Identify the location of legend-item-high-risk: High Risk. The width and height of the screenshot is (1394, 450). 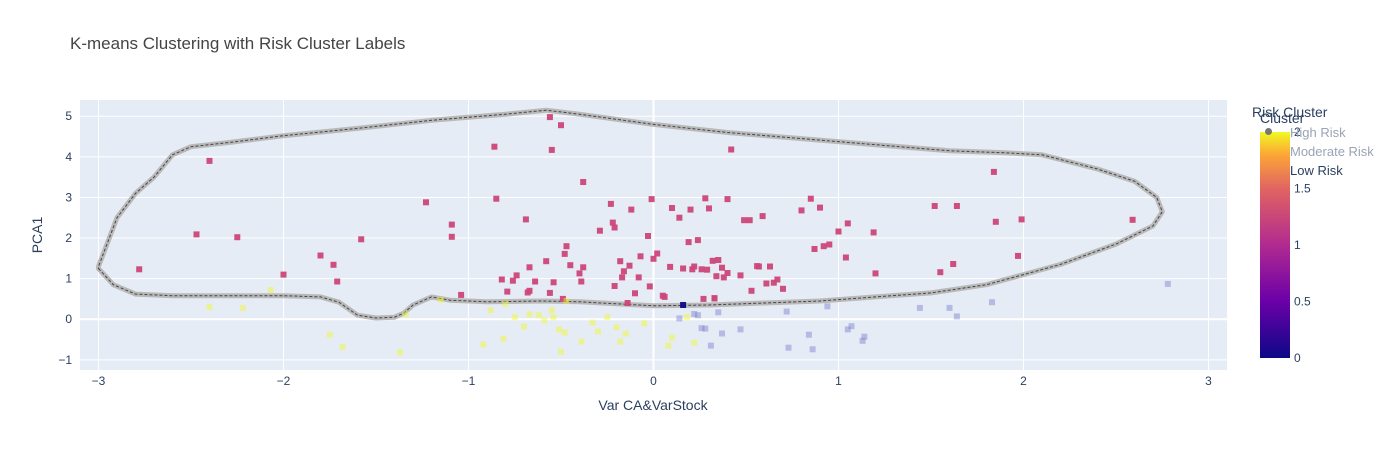
(1318, 132).